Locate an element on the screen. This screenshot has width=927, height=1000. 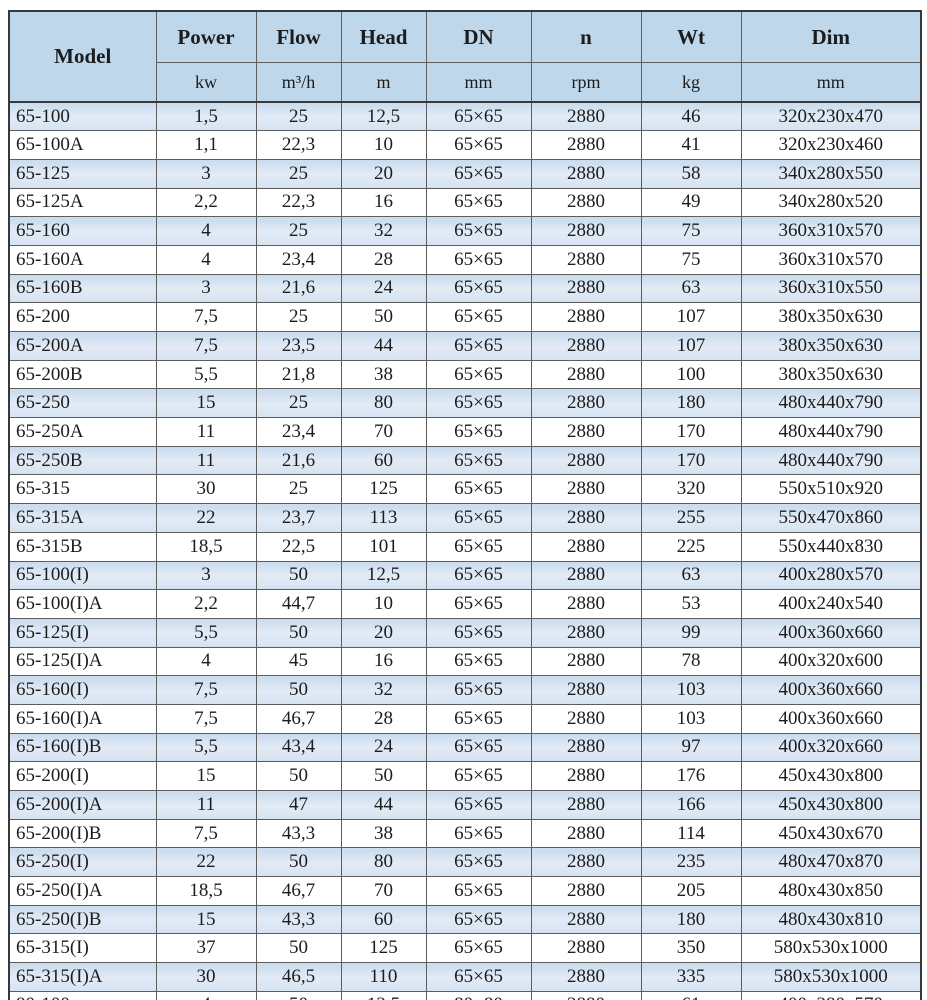
col-unit-6: kg is located at coordinates (691, 82).